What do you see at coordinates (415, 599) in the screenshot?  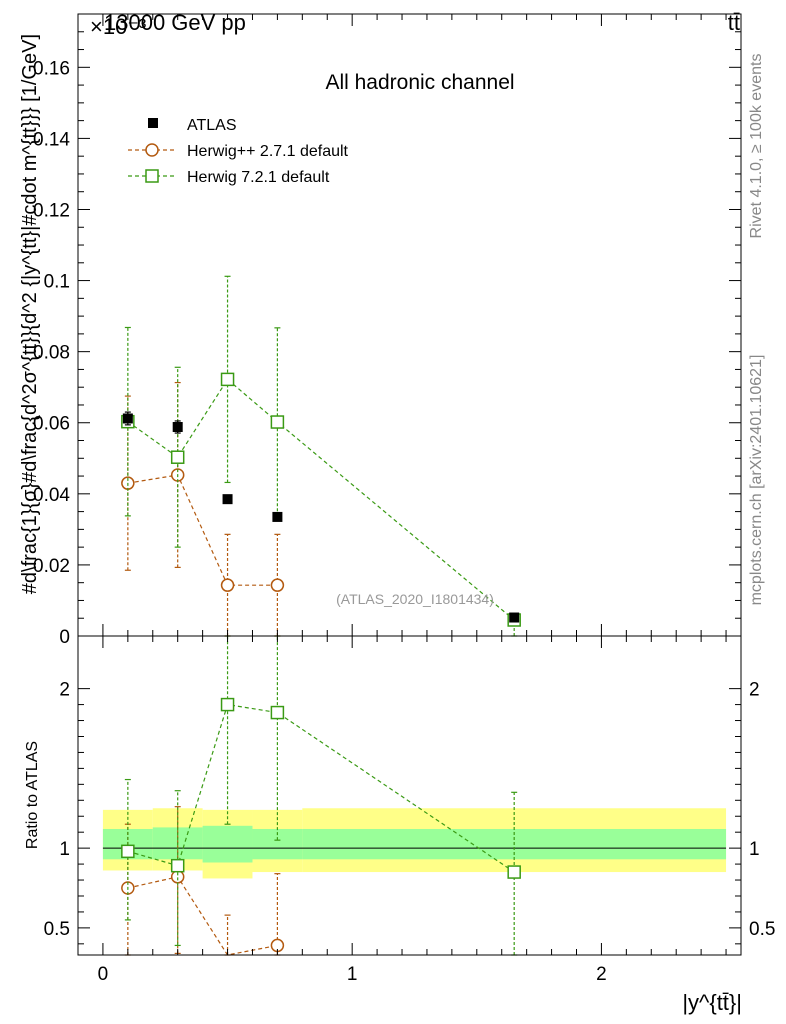 I see `analysis-watermark: (ATLAS_2020_I1801434)` at bounding box center [415, 599].